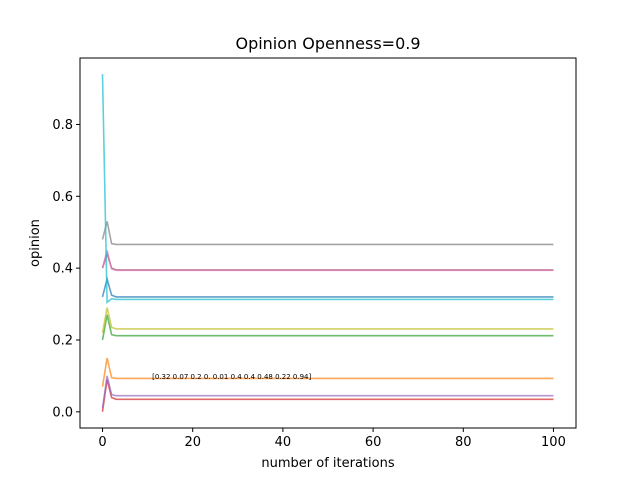 This screenshot has height=480, width=640. Describe the element at coordinates (327, 463) in the screenshot. I see `x-axis-label: number of iterations` at that location.